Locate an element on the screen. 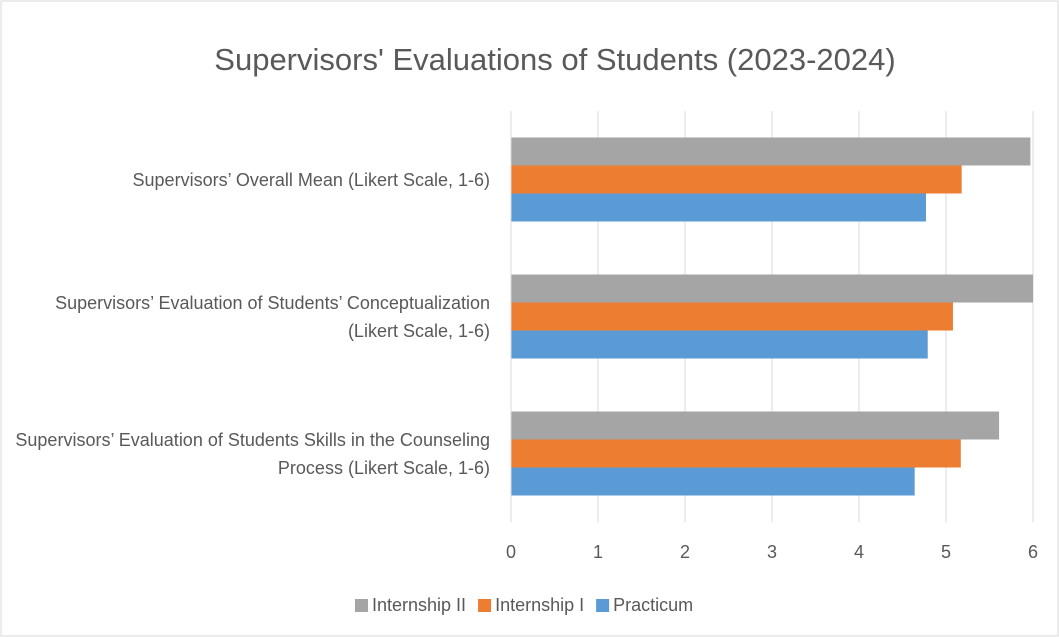  x-tick-label: 6 is located at coordinates (1033, 552).